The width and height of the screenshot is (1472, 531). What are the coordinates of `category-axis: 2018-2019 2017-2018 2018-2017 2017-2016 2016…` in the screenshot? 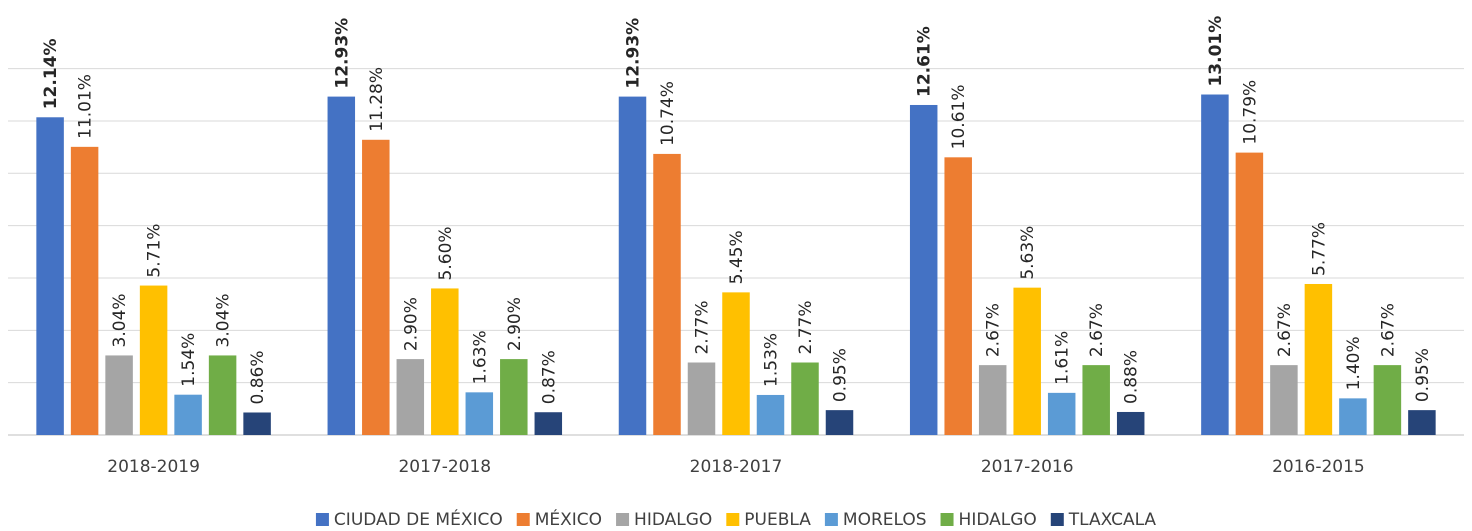 It's located at (735, 467).